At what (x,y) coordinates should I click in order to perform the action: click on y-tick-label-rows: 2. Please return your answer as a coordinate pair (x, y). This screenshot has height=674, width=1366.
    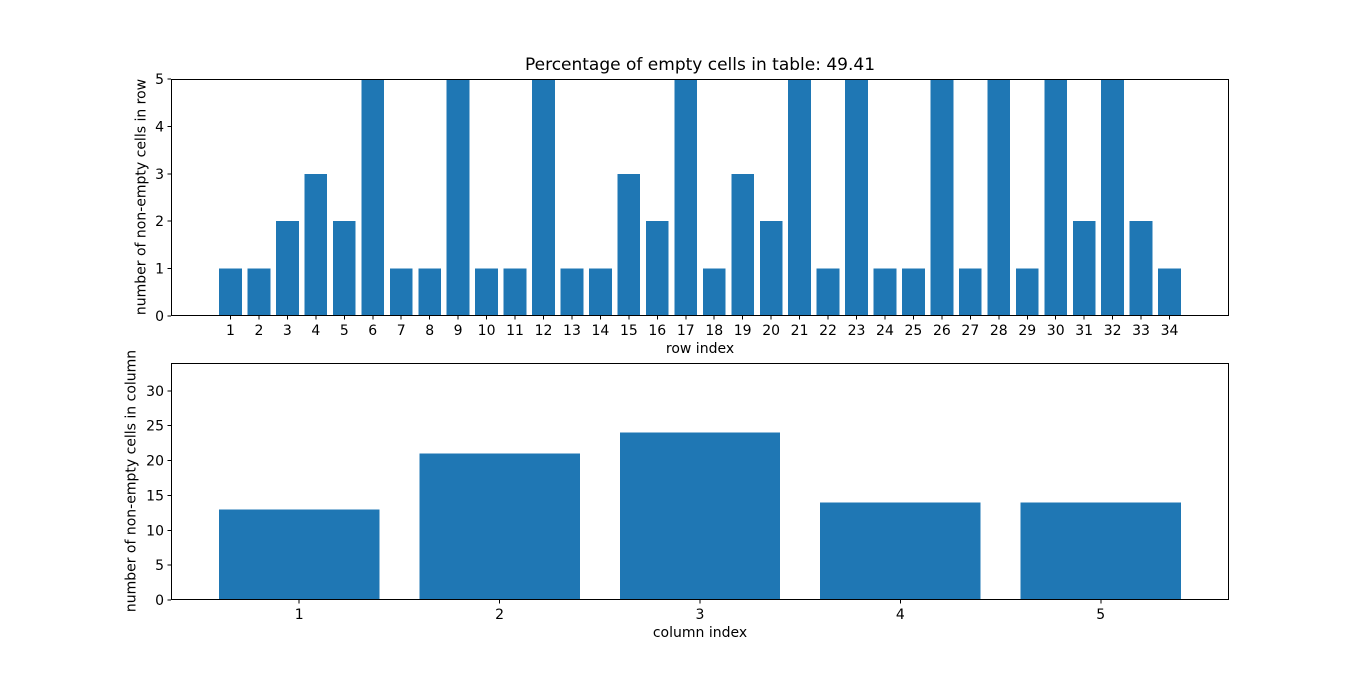
    Looking at the image, I should click on (159, 222).